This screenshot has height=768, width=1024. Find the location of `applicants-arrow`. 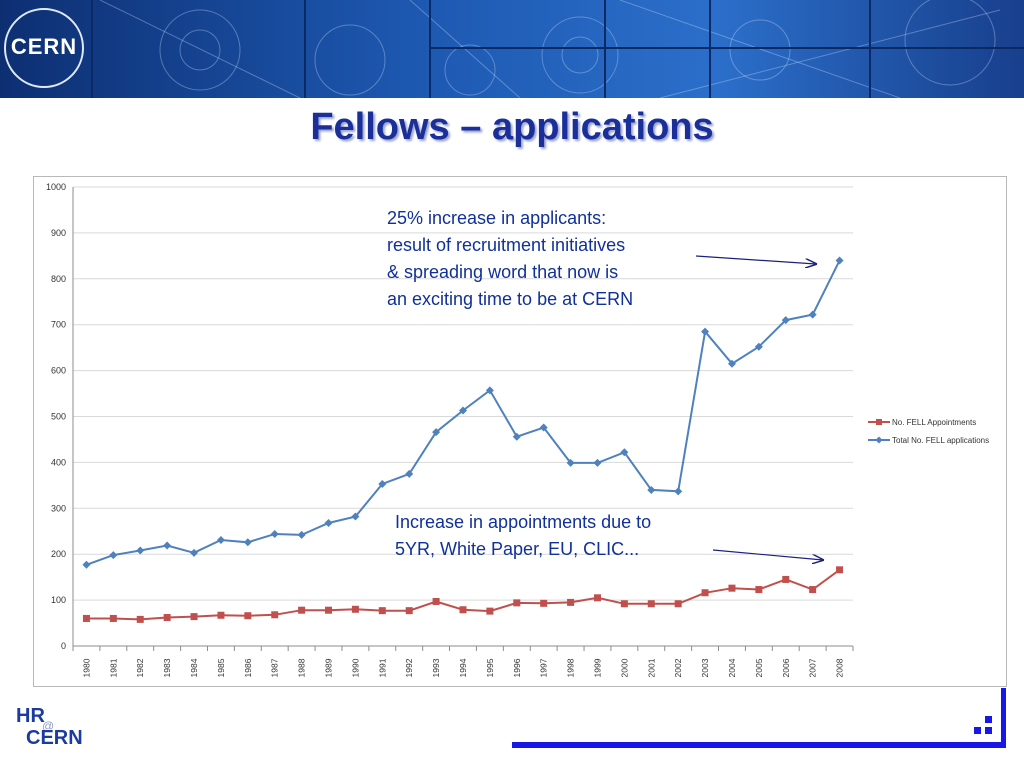

applicants-arrow is located at coordinates (755, 259).